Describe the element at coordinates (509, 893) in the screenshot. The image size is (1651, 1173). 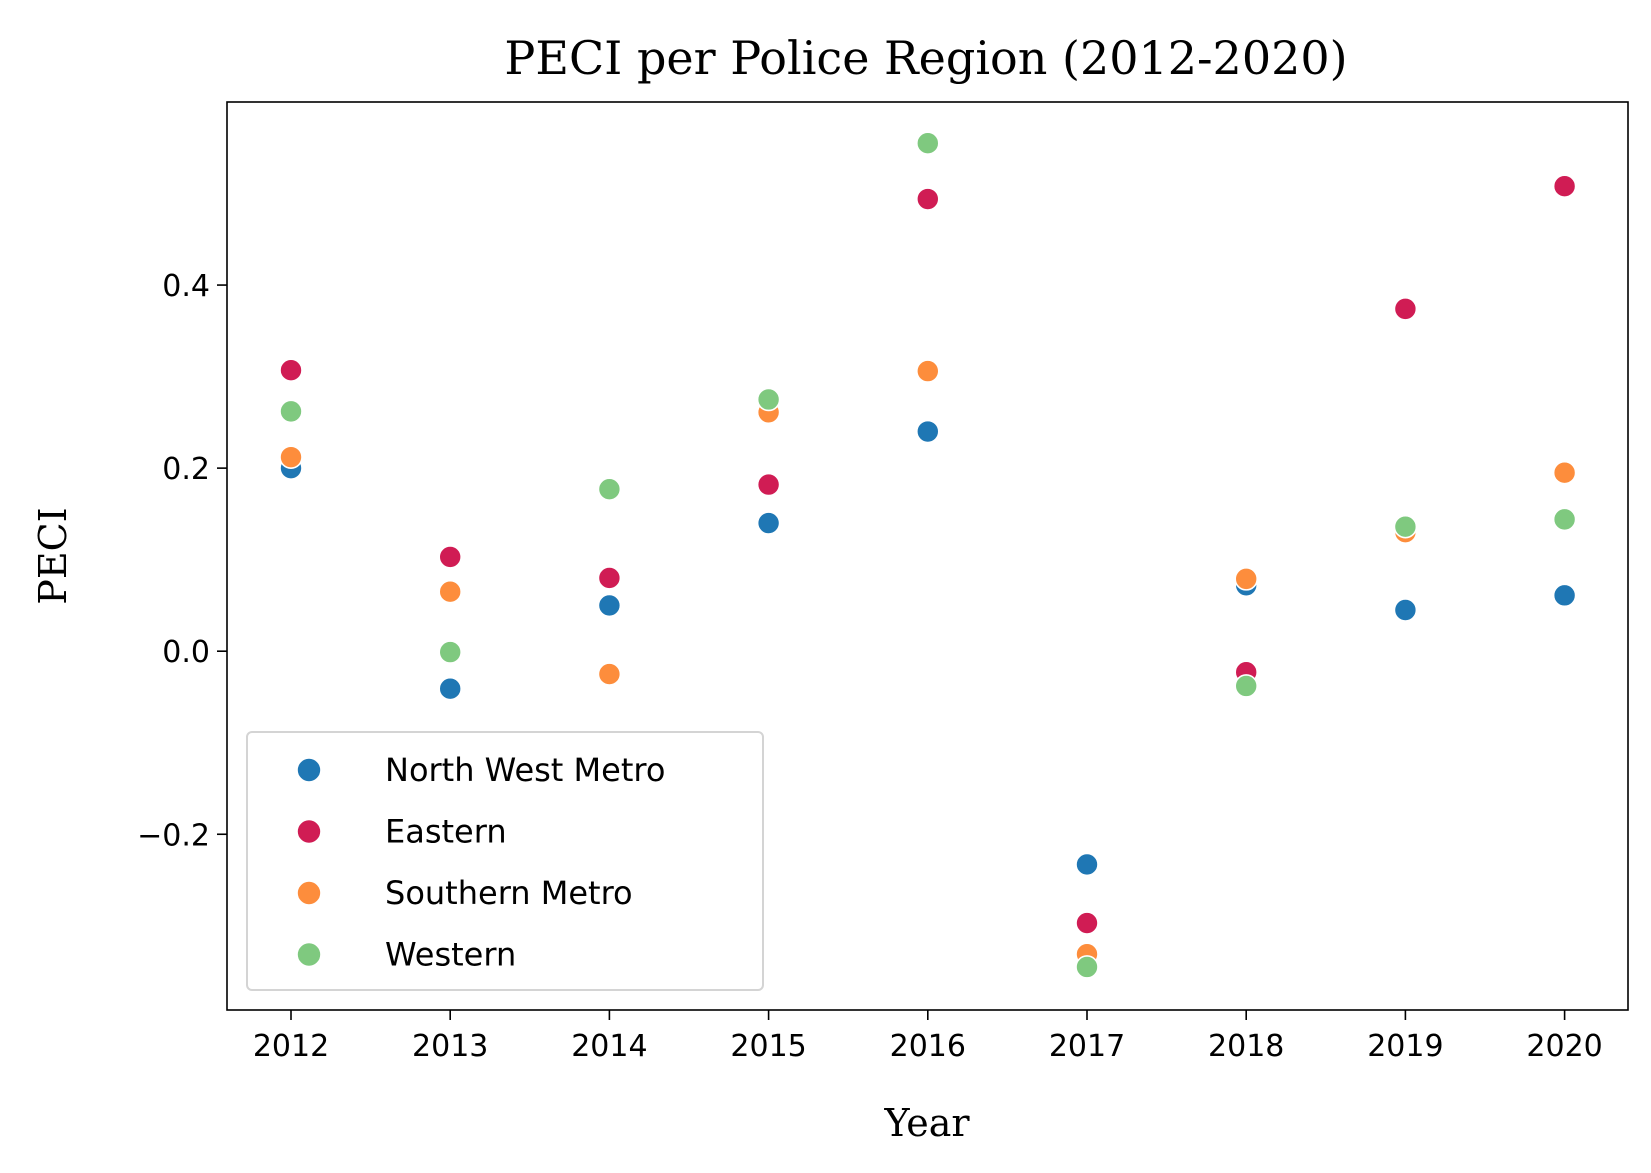
I see `legend-label-southern-metro: Southern Metro` at that location.